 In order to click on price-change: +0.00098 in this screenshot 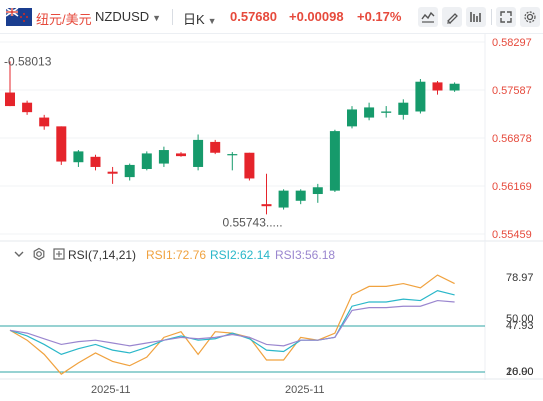, I will do `click(316, 16)`.